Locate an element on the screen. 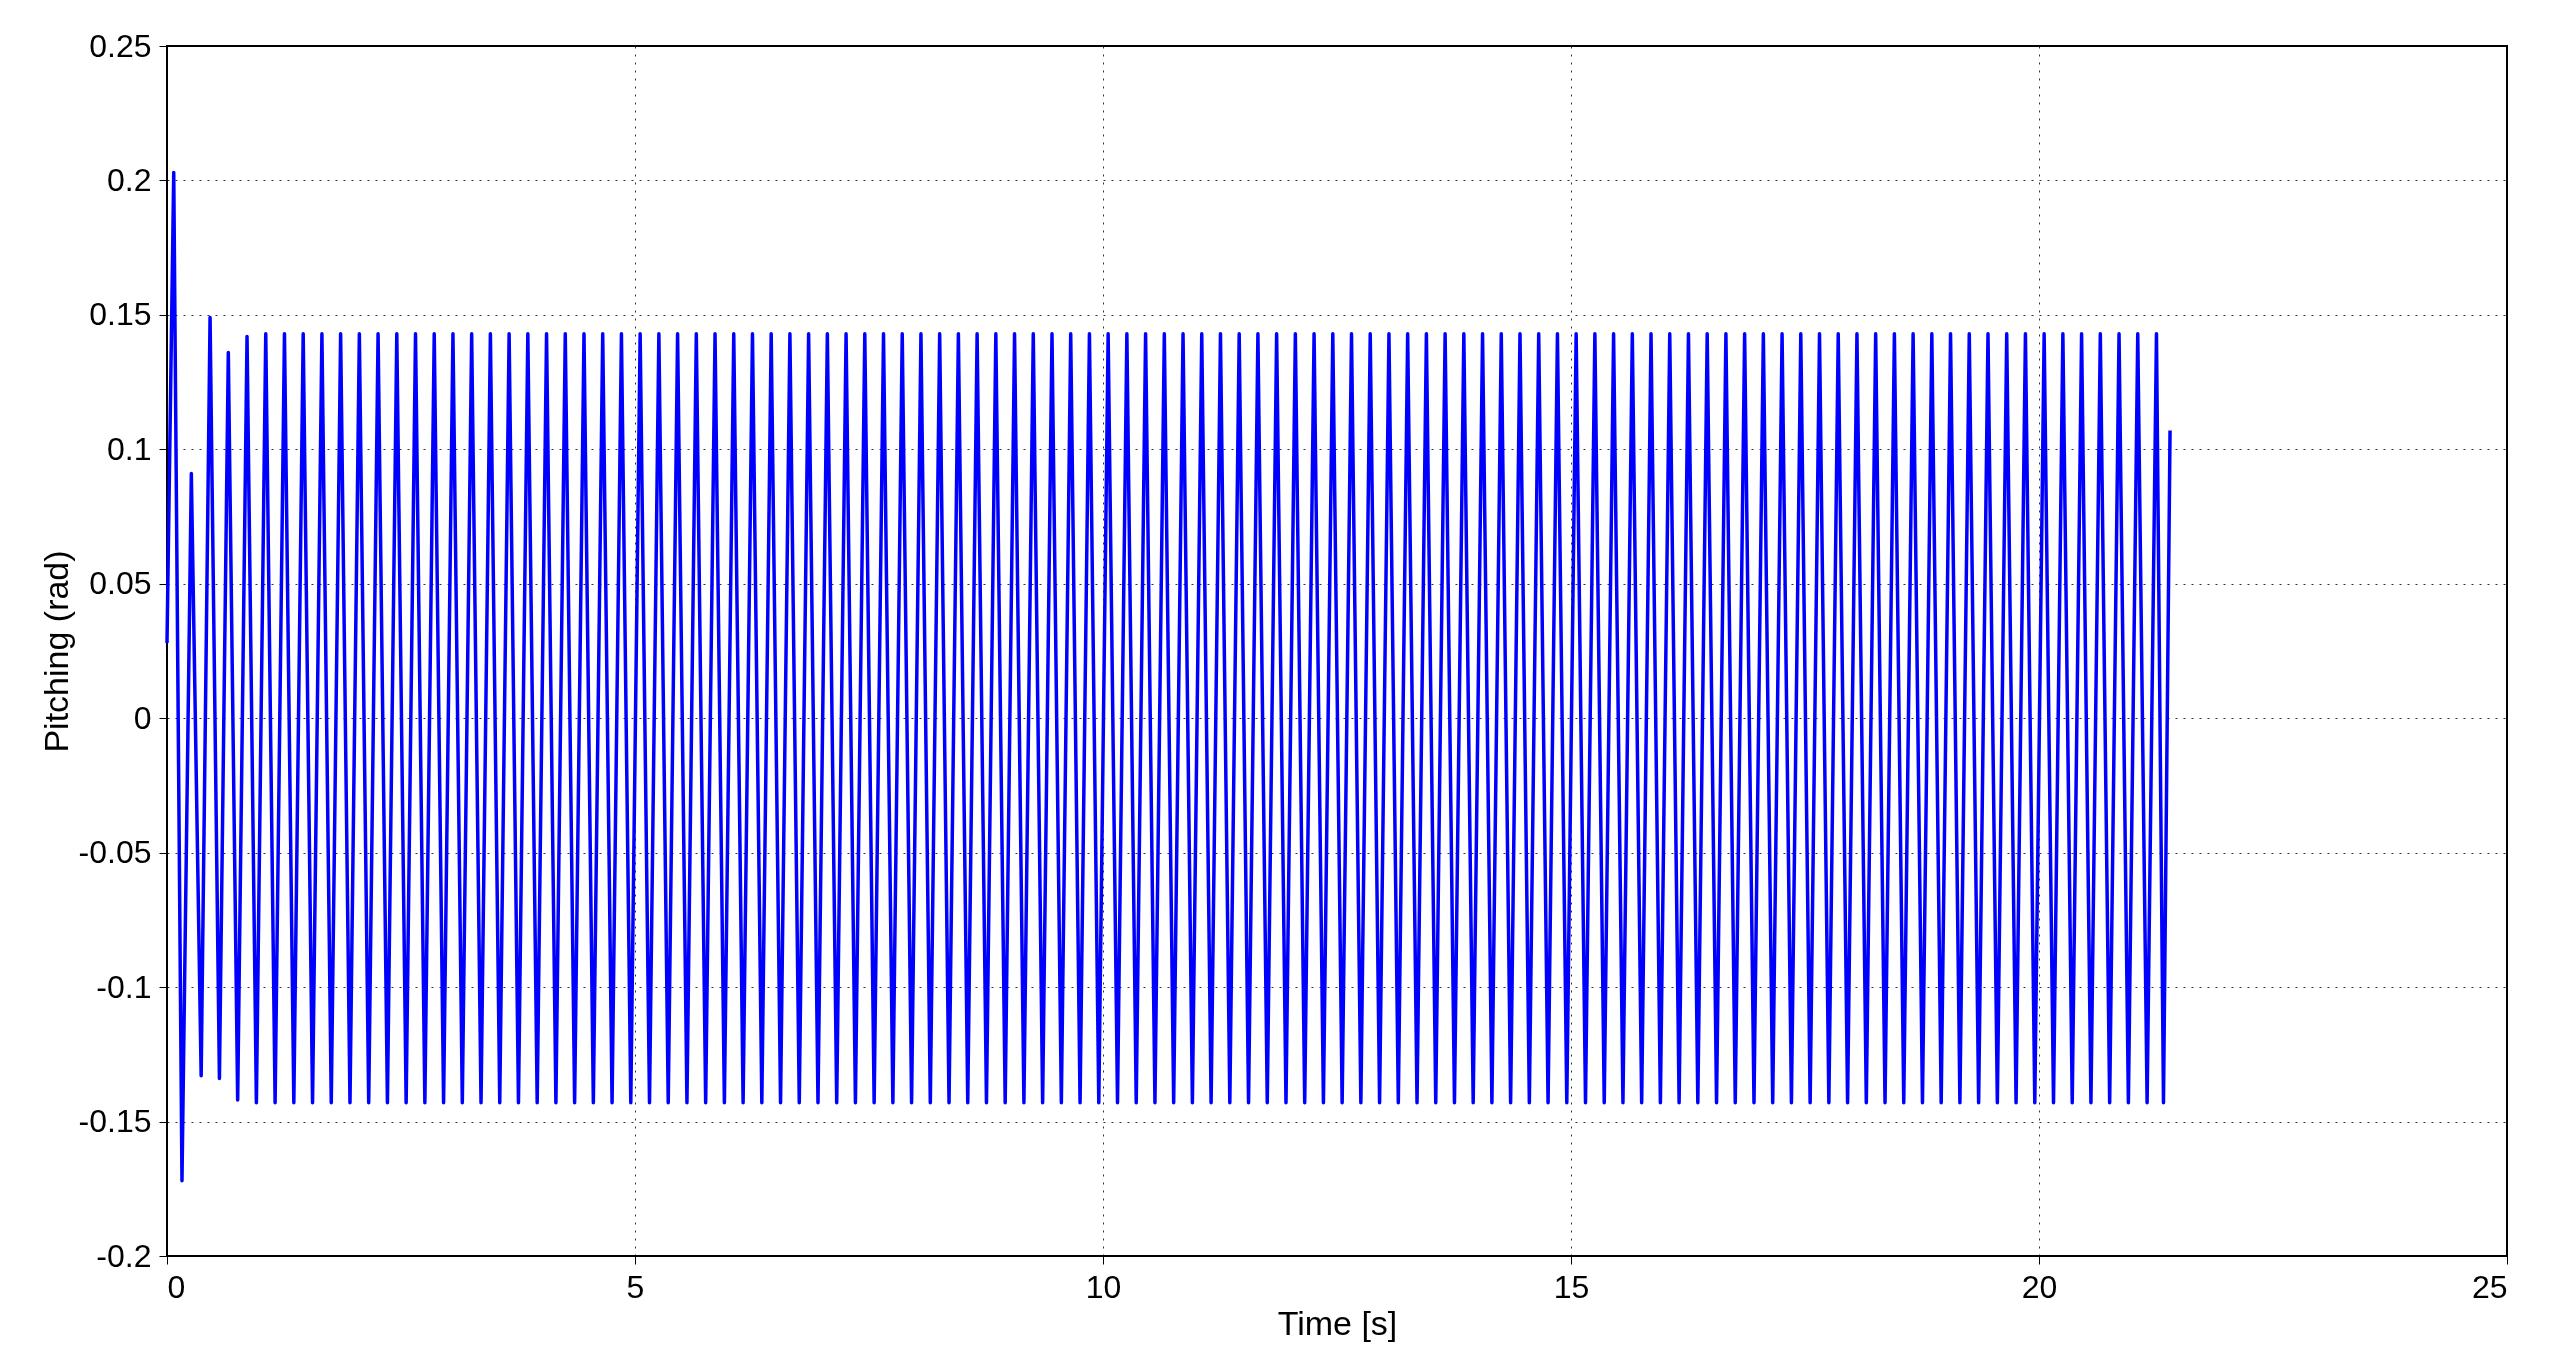 This screenshot has width=2565, height=1355. x-tick-label: 20 is located at coordinates (2039, 1286).